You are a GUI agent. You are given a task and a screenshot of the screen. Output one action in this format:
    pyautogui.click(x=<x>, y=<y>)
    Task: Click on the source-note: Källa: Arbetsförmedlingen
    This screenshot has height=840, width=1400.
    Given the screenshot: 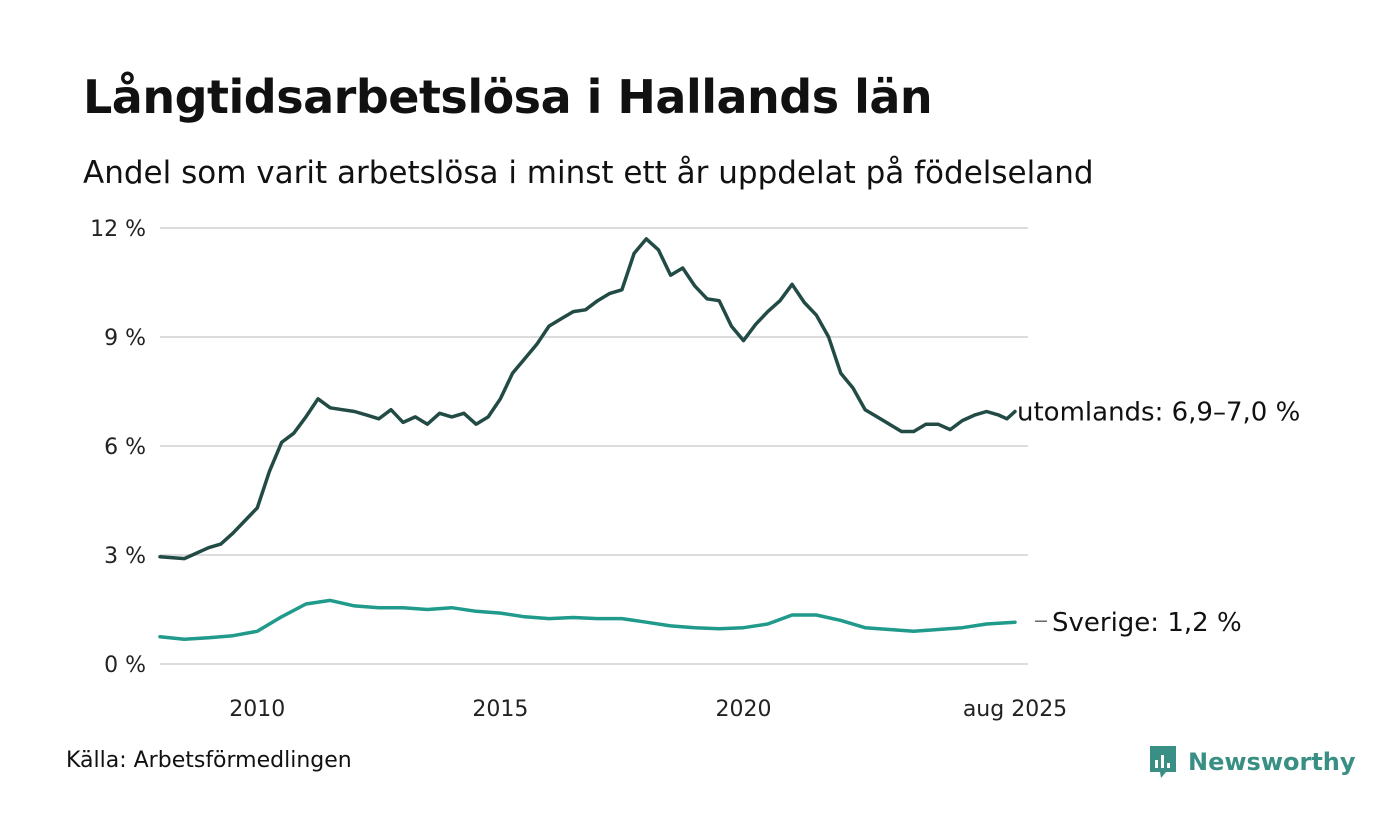 What is the action you would take?
    pyautogui.click(x=209, y=760)
    